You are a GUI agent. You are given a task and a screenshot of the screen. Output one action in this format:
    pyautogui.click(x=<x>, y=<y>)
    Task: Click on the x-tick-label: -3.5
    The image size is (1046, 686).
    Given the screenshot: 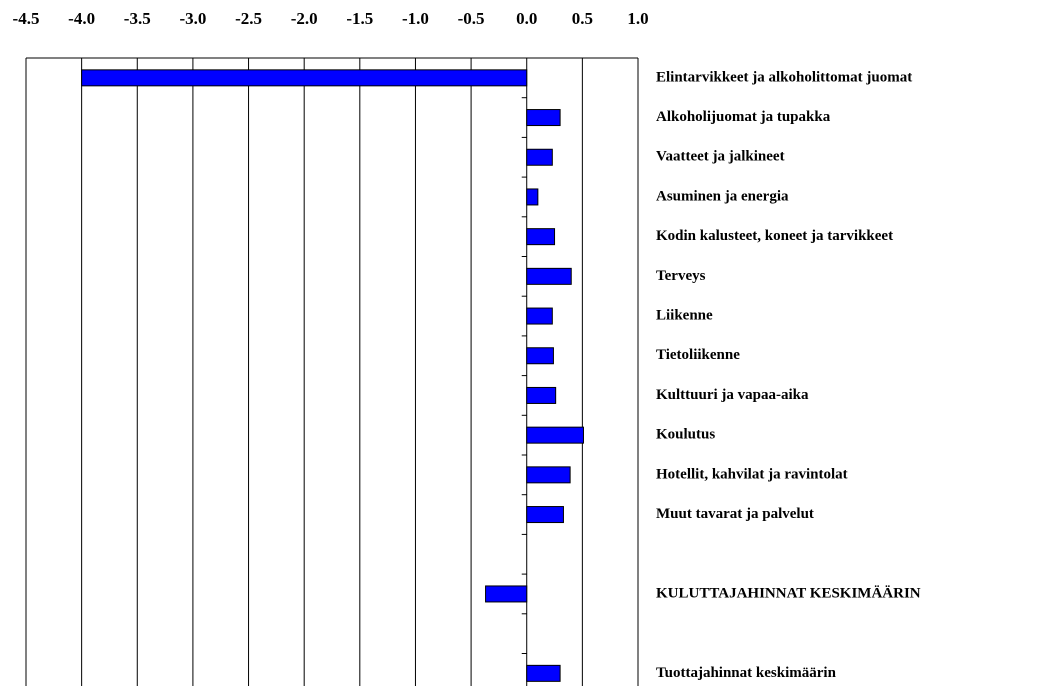 What is the action you would take?
    pyautogui.click(x=137, y=18)
    